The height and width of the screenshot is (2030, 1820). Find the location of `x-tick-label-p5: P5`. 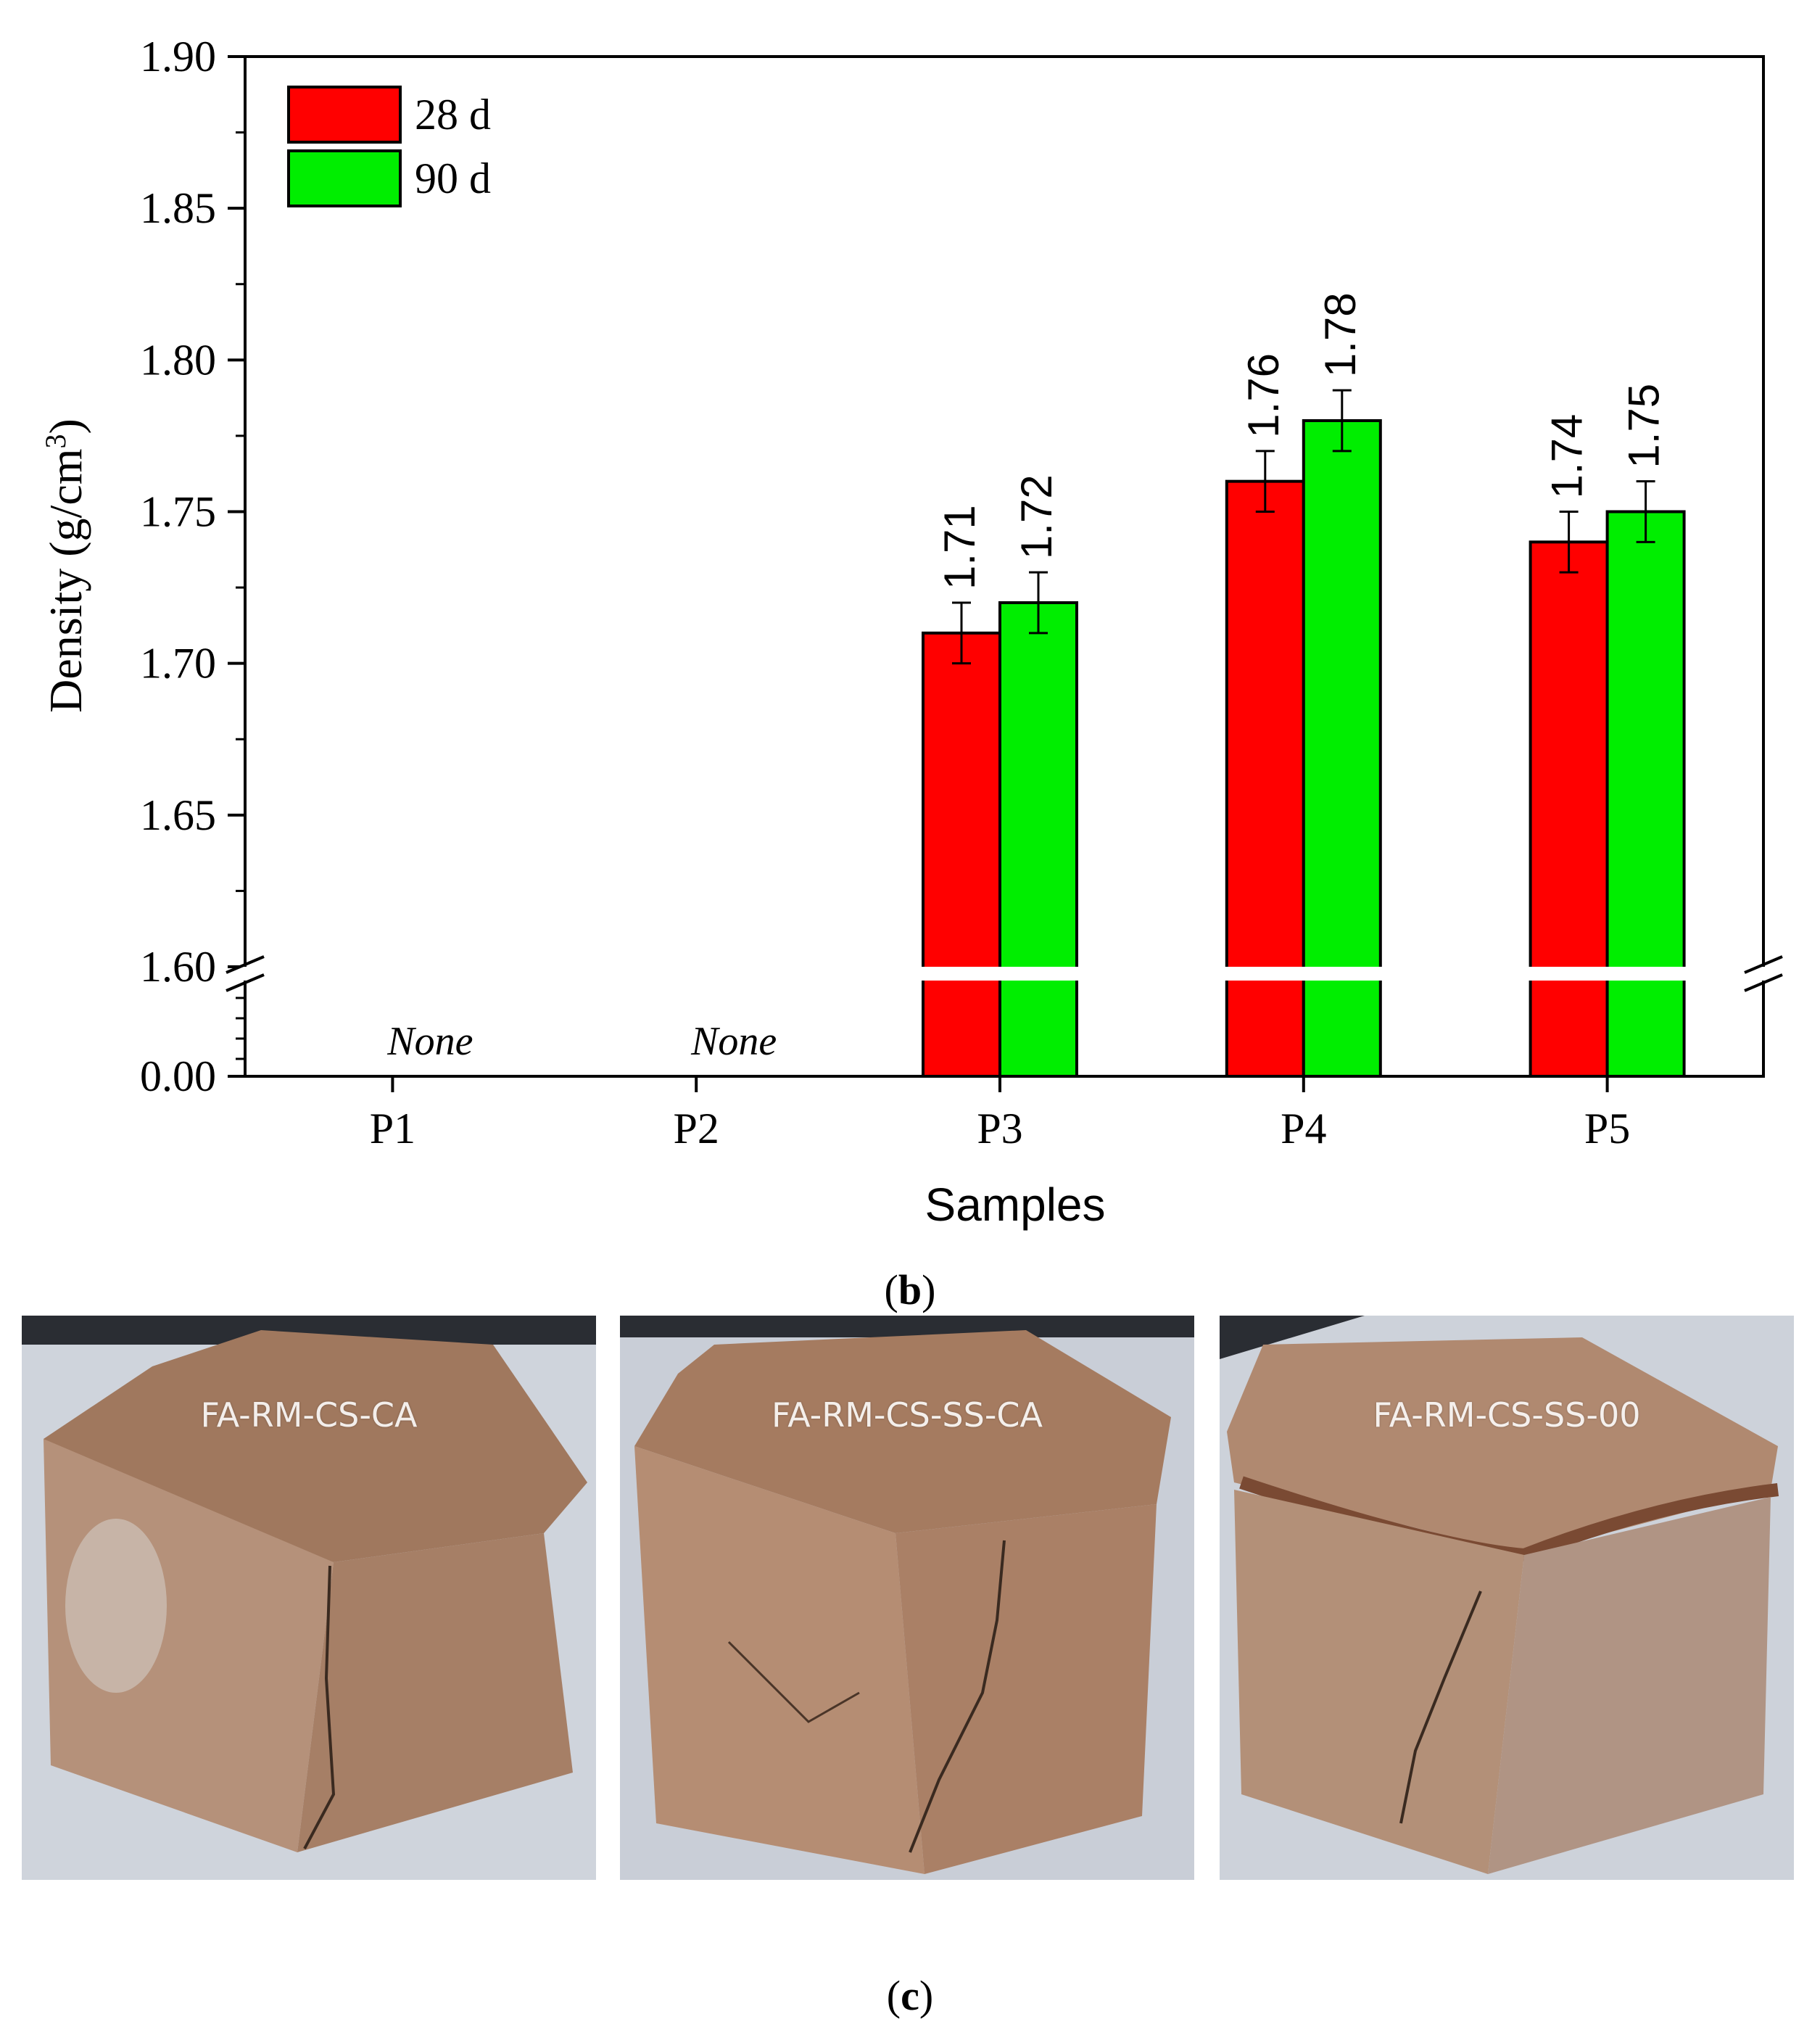

x-tick-label-p5: P5 is located at coordinates (1607, 1128).